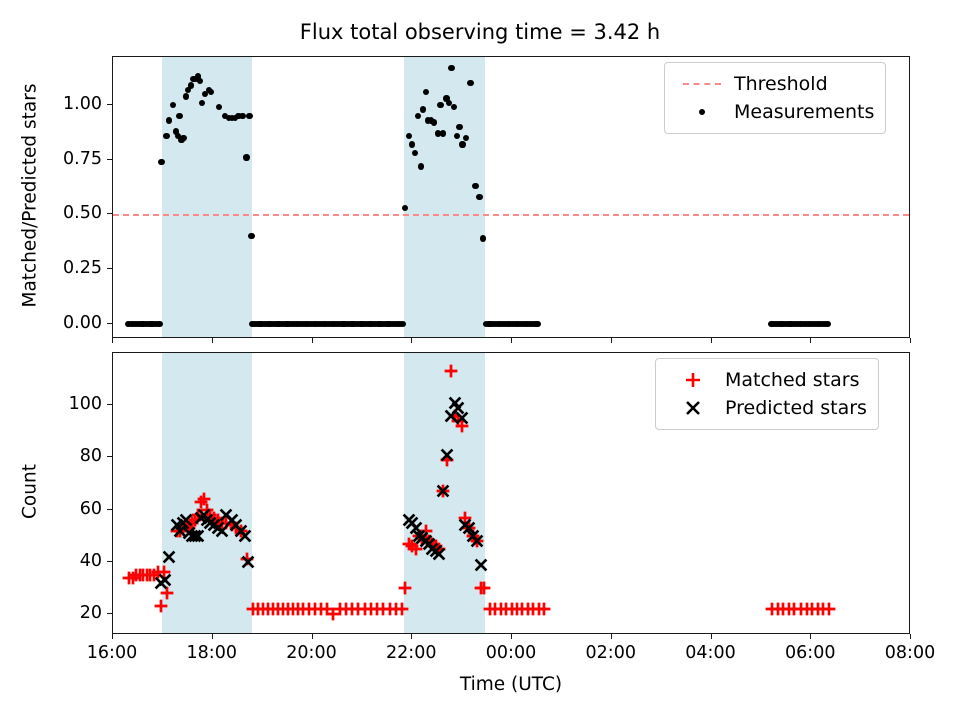 This screenshot has height=720, width=960. What do you see at coordinates (90, 456) in the screenshot?
I see `y-axis-tick-label: 80` at bounding box center [90, 456].